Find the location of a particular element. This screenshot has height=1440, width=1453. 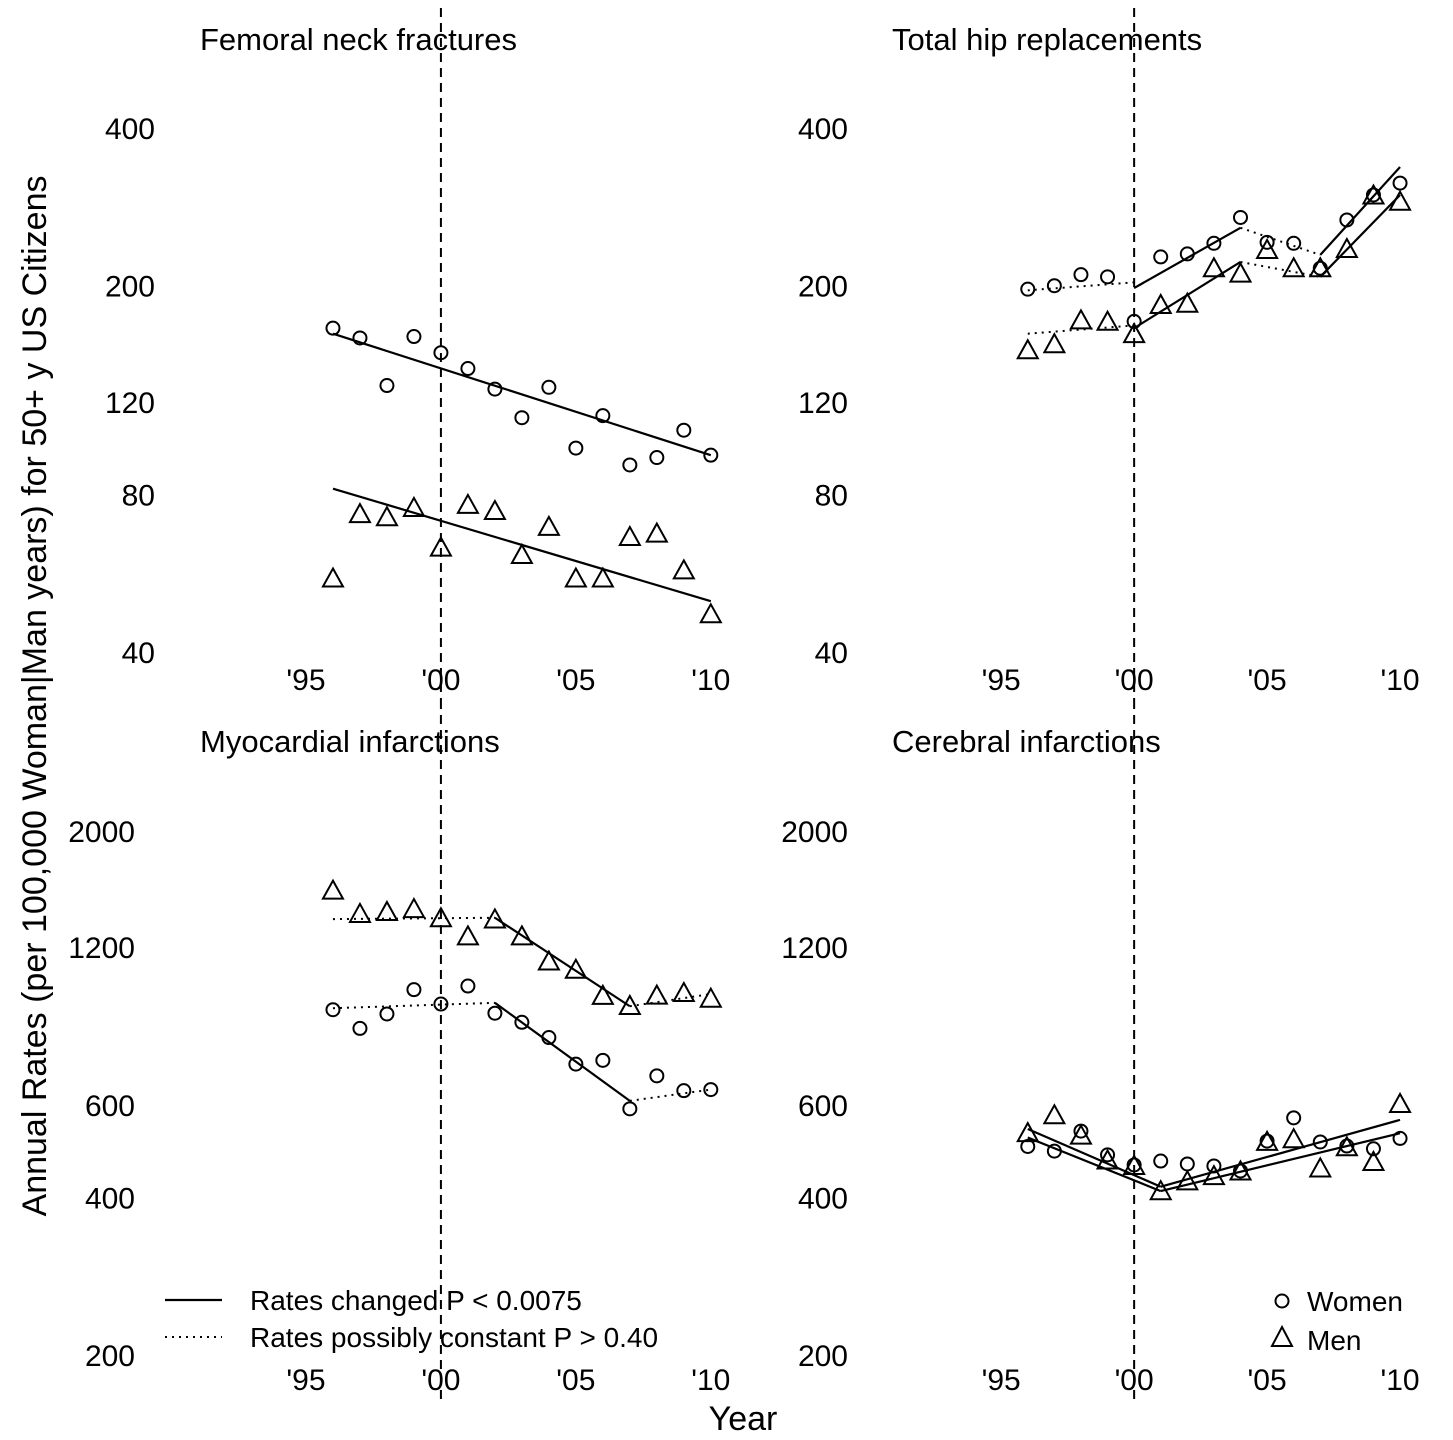

myocardial-infarctions-men-fit-solid is located at coordinates (562, 962).